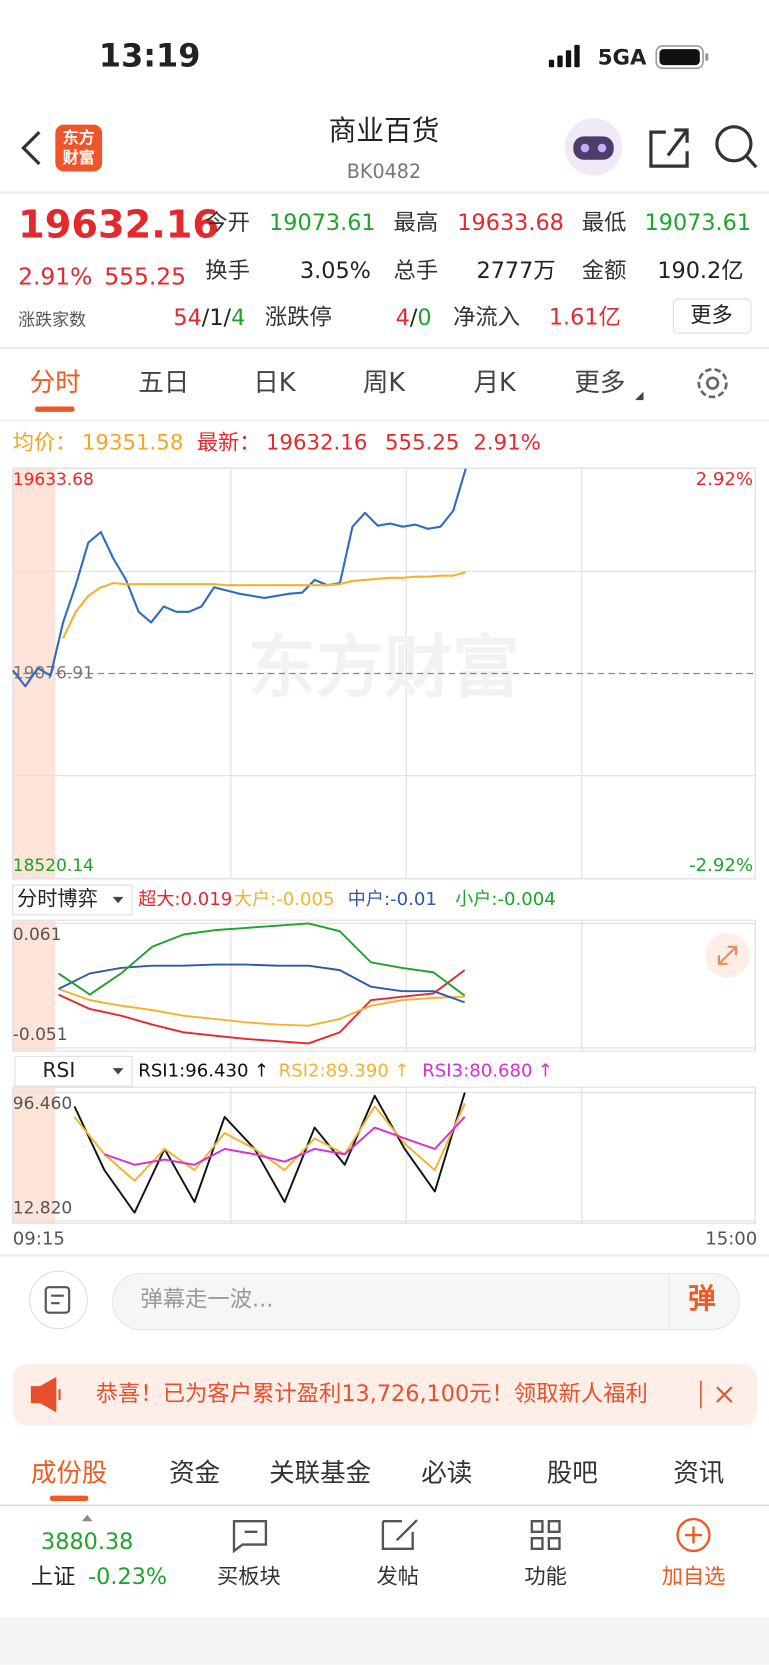 This screenshot has width=769, height=1665. Describe the element at coordinates (385, 383) in the screenshot. I see `tab: 周K` at that location.